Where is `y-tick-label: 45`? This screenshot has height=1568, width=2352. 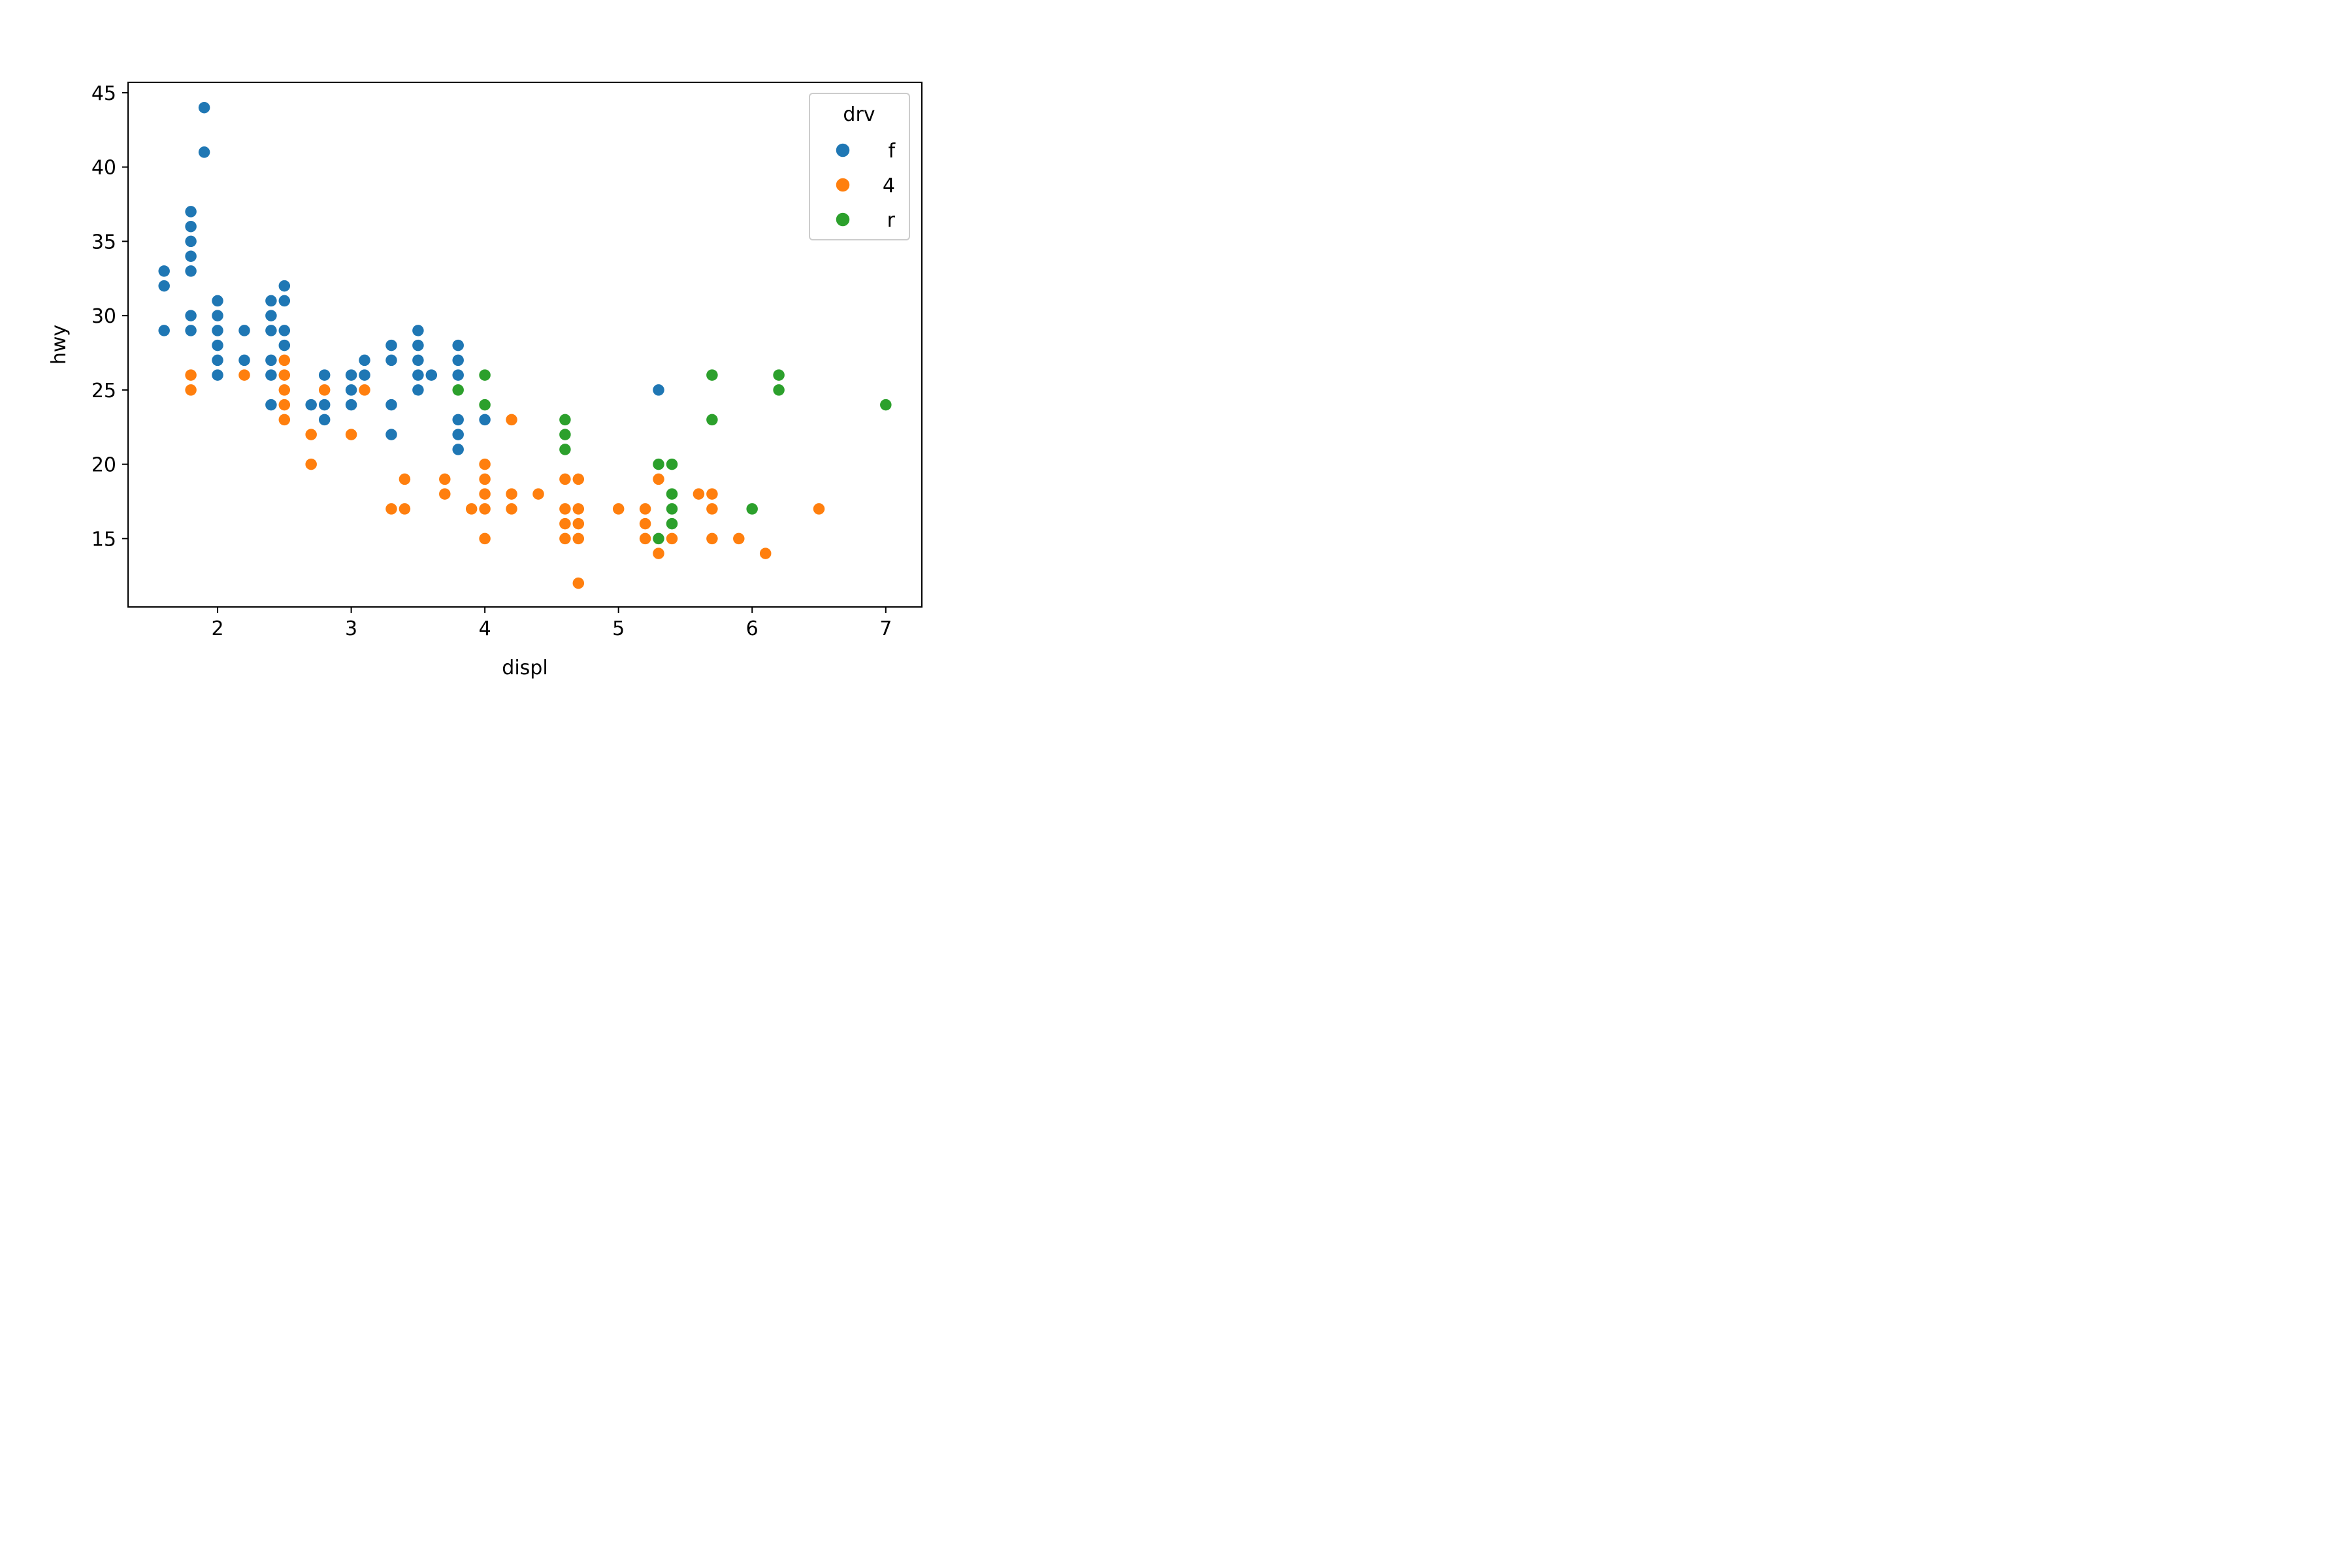
y-tick-label: 45 is located at coordinates (103, 93).